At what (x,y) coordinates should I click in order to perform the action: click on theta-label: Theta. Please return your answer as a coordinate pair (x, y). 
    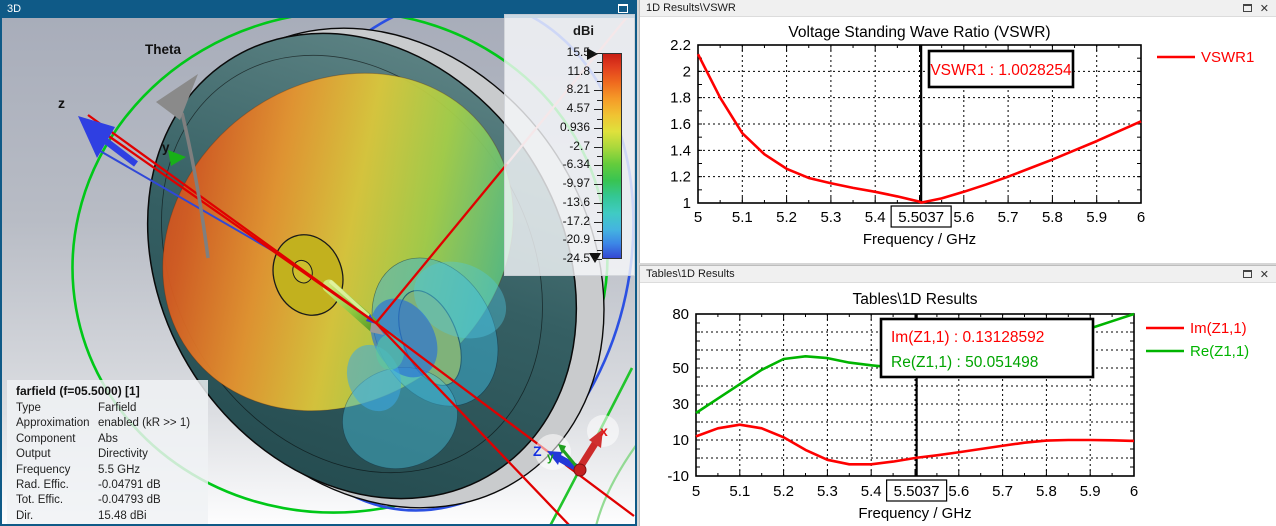
    Looking at the image, I should click on (163, 49).